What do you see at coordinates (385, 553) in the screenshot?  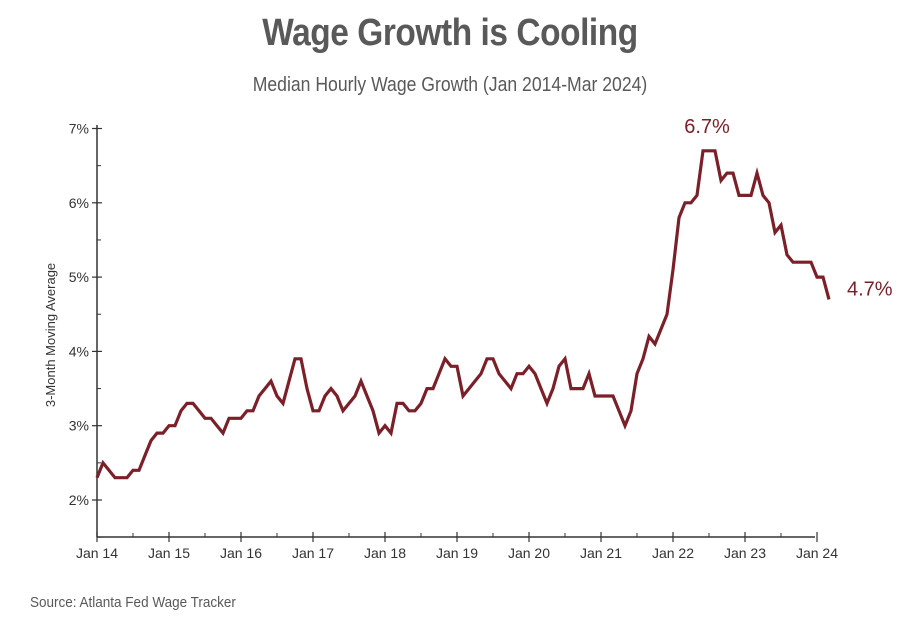 I see `x-tick-label: Jan 18` at bounding box center [385, 553].